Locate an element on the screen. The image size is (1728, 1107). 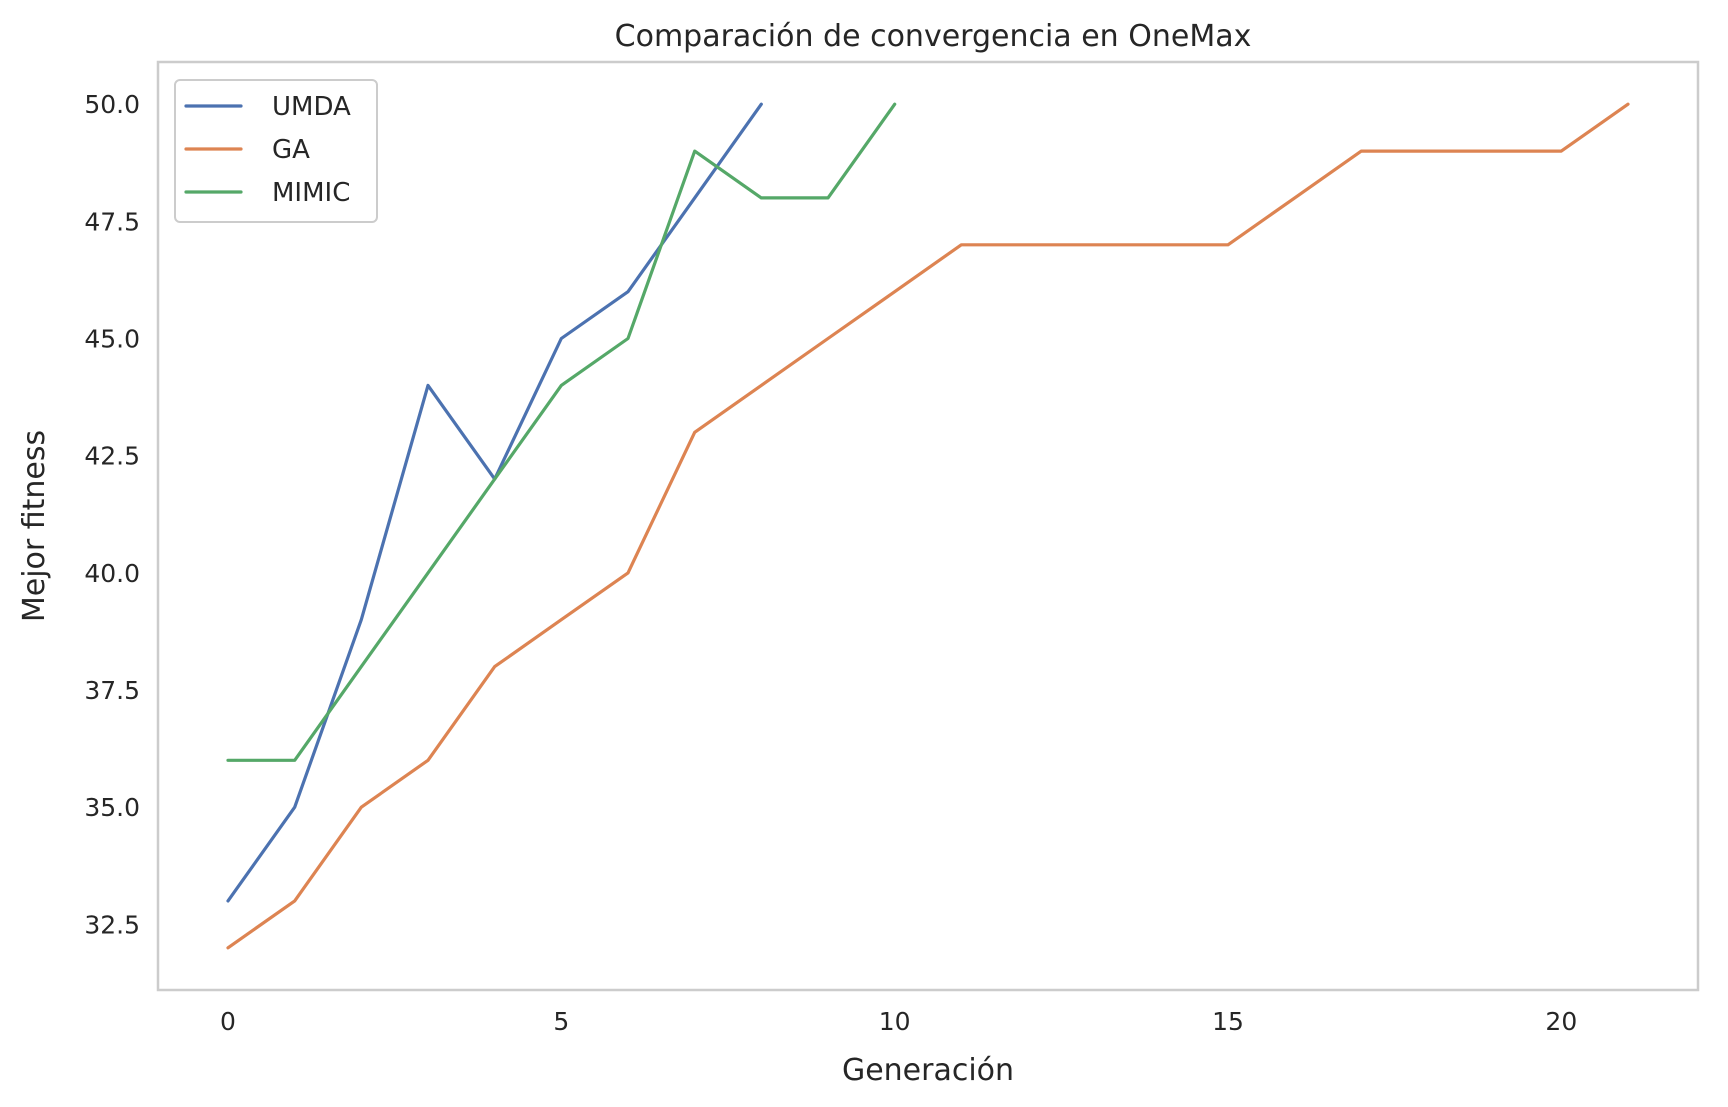
y-axis-label: Mejor fitness is located at coordinates (34, 526).